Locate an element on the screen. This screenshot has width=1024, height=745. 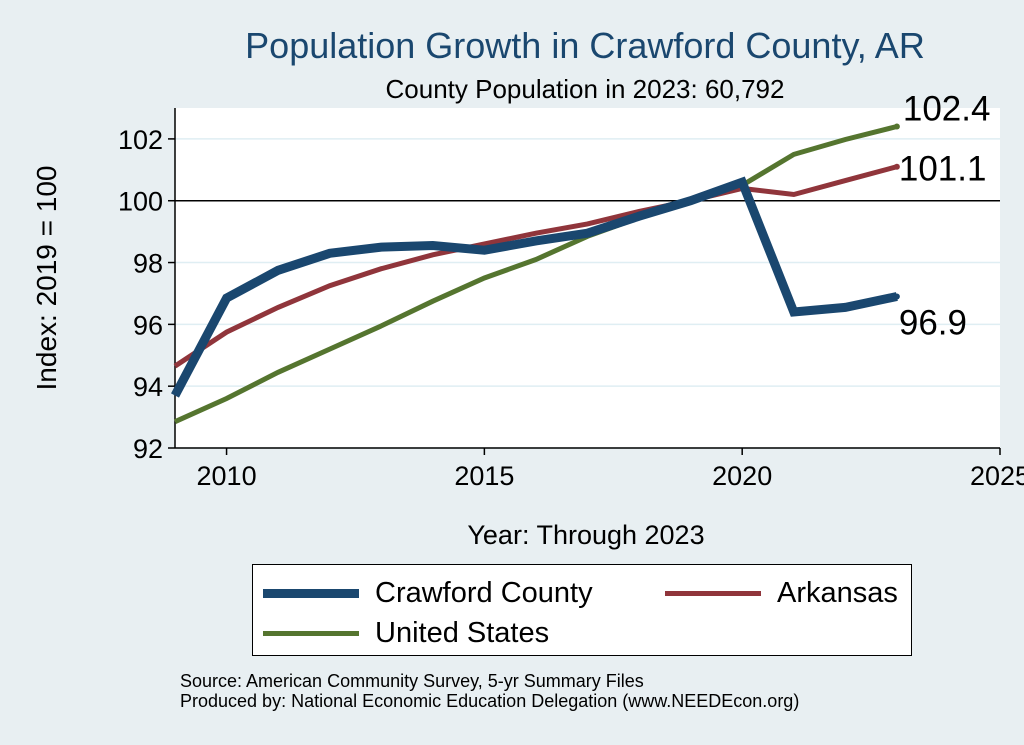
legend: Crawford County Arkansas United States is located at coordinates (582, 610).